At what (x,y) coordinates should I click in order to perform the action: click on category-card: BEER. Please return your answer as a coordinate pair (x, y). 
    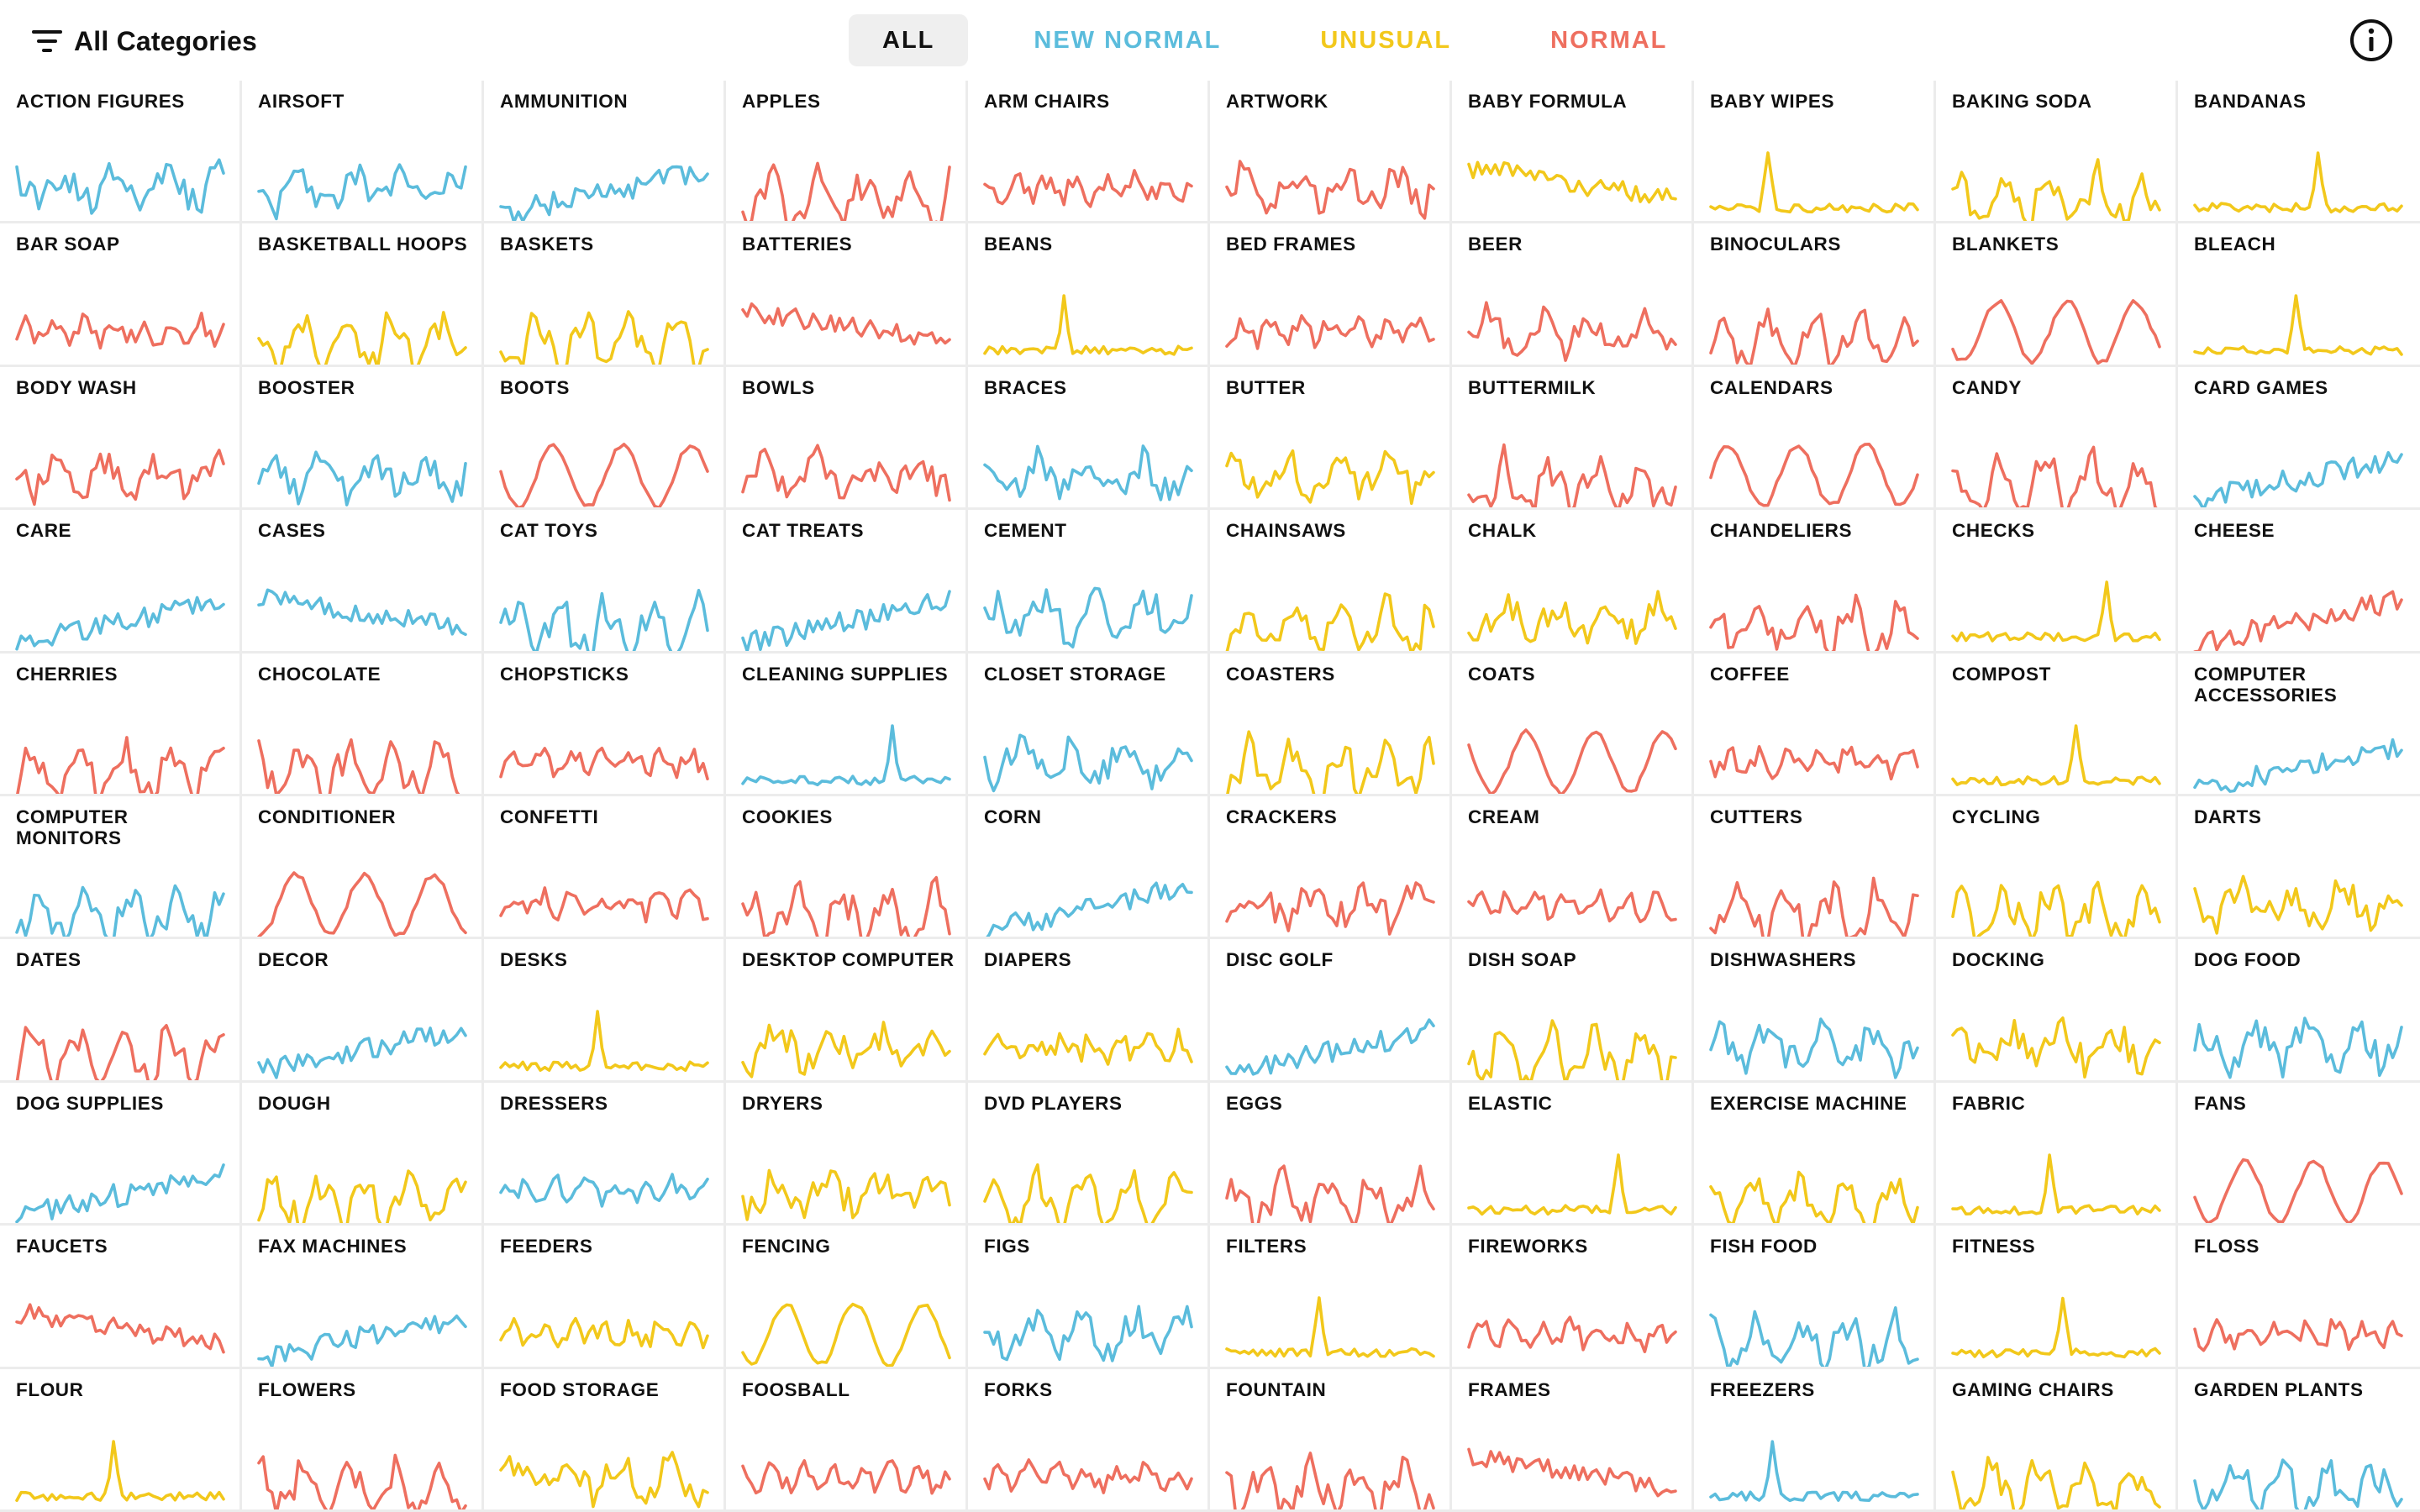
    Looking at the image, I should click on (1573, 295).